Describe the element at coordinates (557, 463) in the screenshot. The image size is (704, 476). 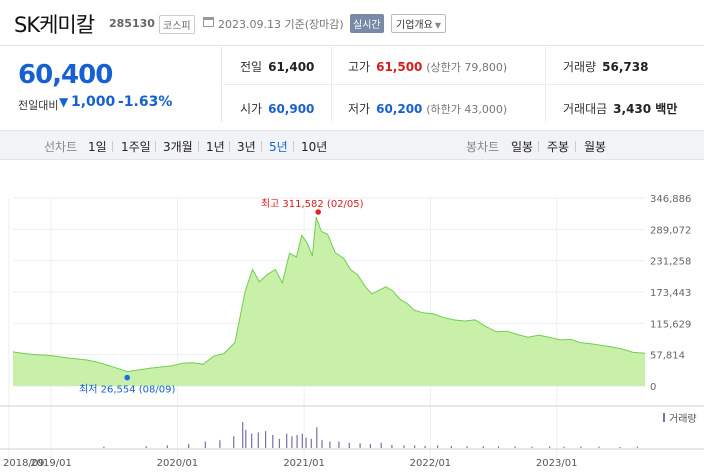
I see `x-tick-label: 2023/01` at that location.